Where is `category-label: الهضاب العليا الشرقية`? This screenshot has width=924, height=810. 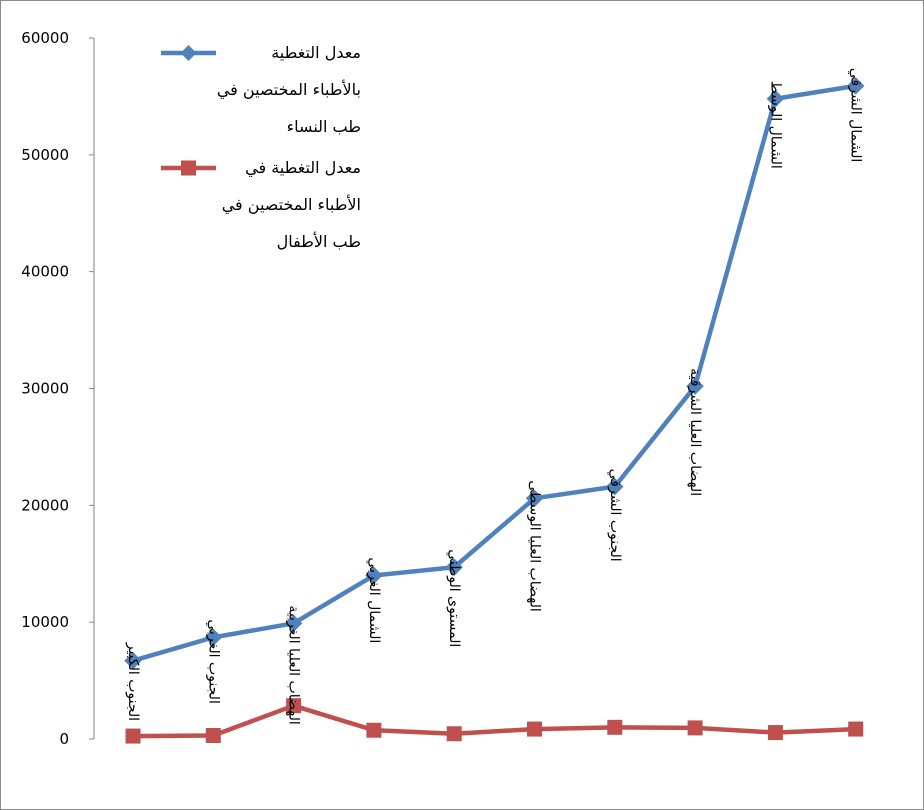 category-label: الهضاب العليا الشرقية is located at coordinates (695, 432).